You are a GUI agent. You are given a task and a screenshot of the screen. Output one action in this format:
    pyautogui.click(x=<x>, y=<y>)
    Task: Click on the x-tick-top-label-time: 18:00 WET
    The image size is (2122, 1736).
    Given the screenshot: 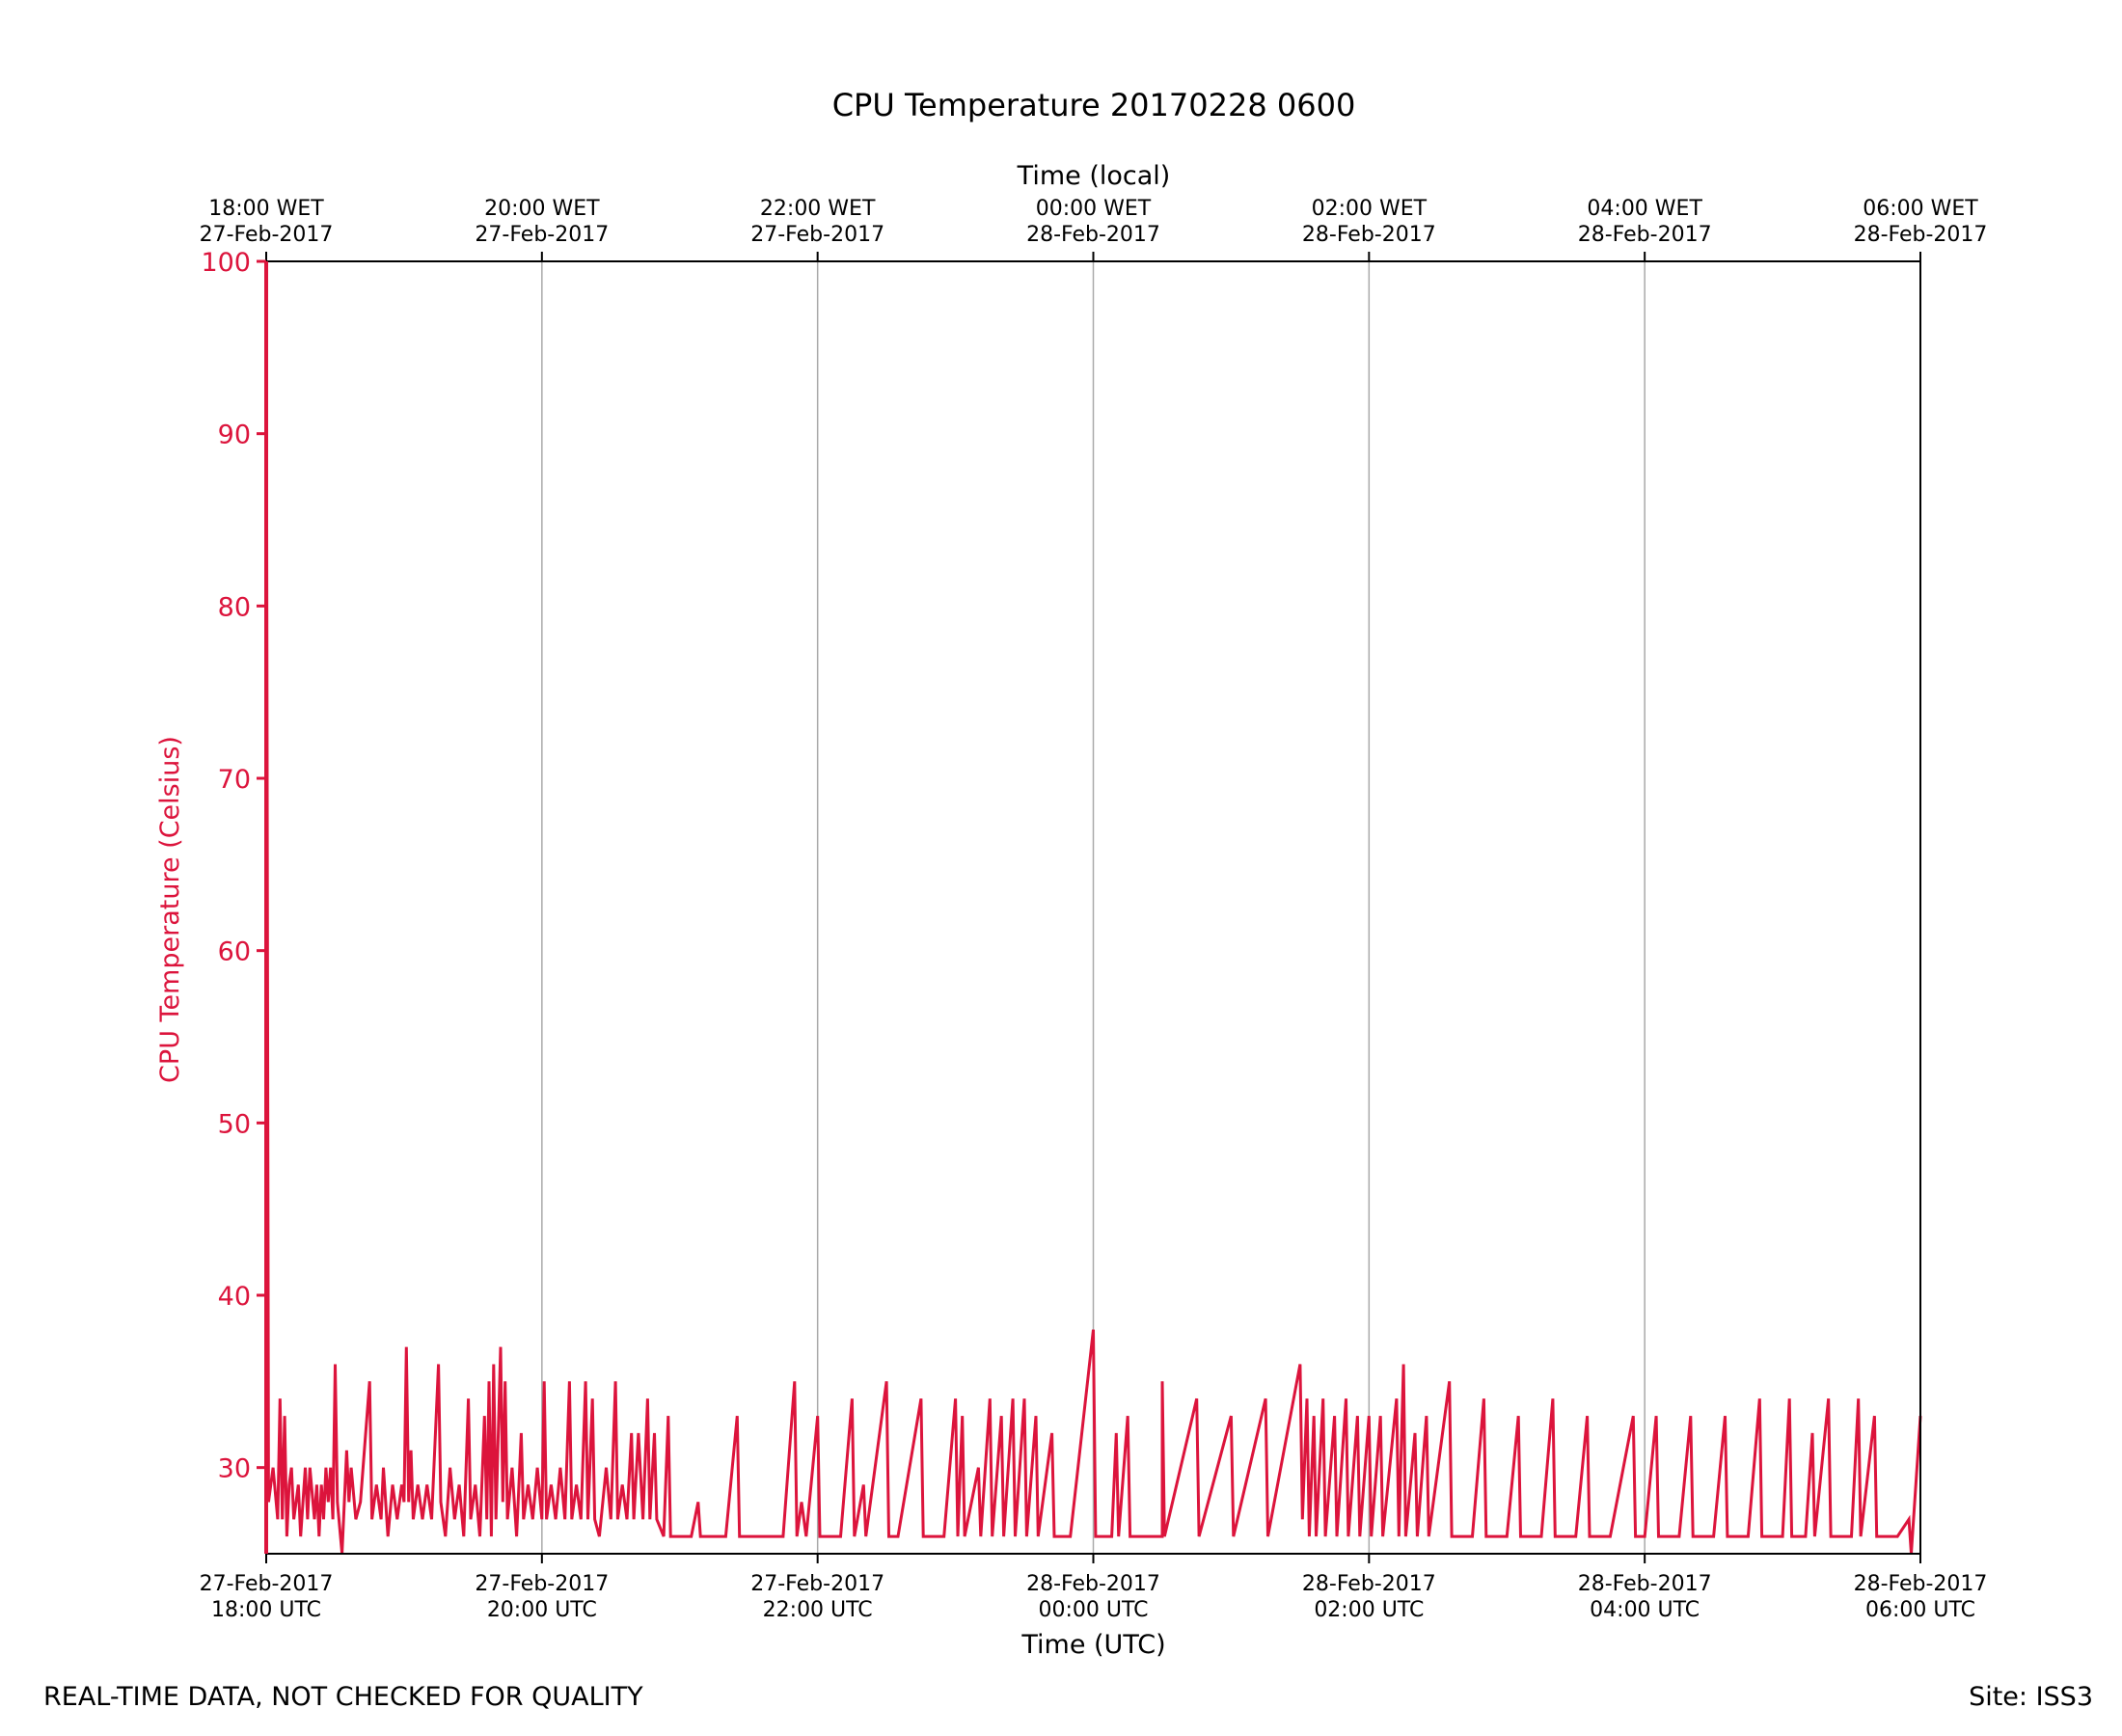 What is the action you would take?
    pyautogui.click(x=266, y=209)
    